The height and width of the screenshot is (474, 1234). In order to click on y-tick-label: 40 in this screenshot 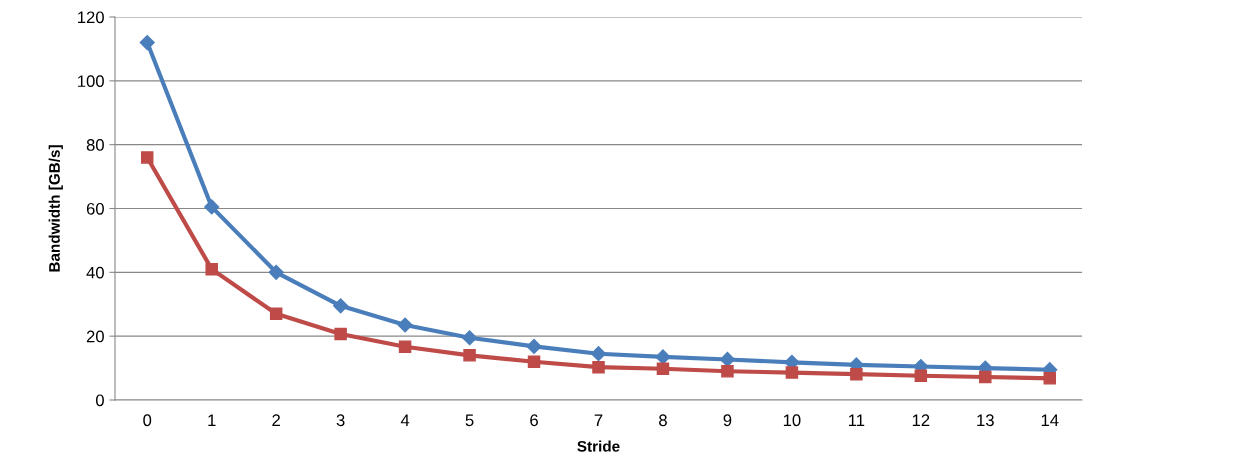, I will do `click(95, 272)`.